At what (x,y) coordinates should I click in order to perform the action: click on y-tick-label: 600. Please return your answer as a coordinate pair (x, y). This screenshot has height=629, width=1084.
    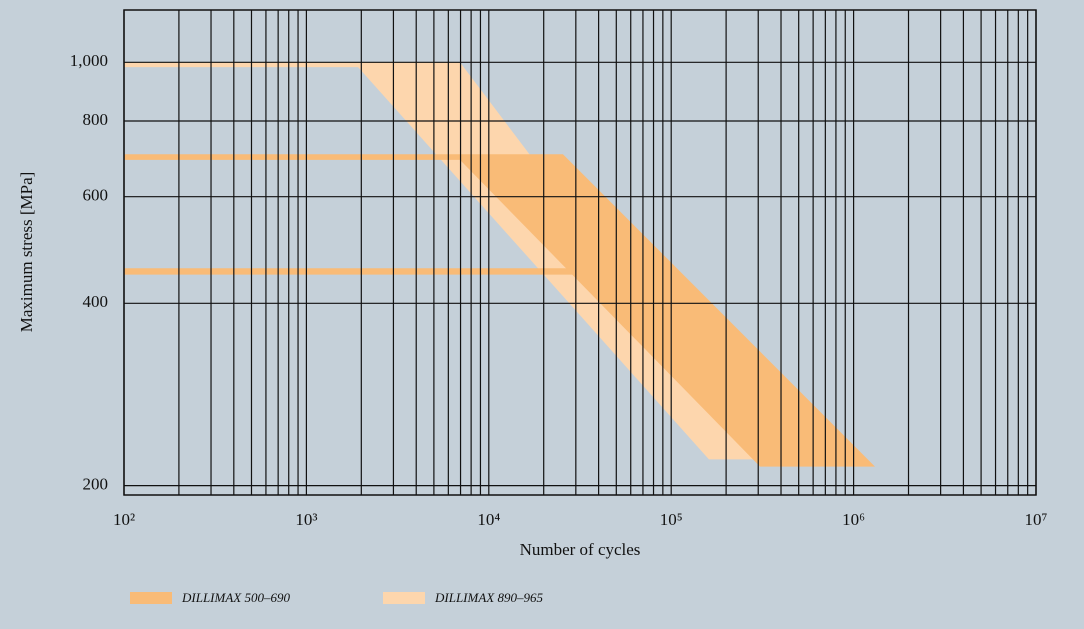
    Looking at the image, I should click on (96, 195).